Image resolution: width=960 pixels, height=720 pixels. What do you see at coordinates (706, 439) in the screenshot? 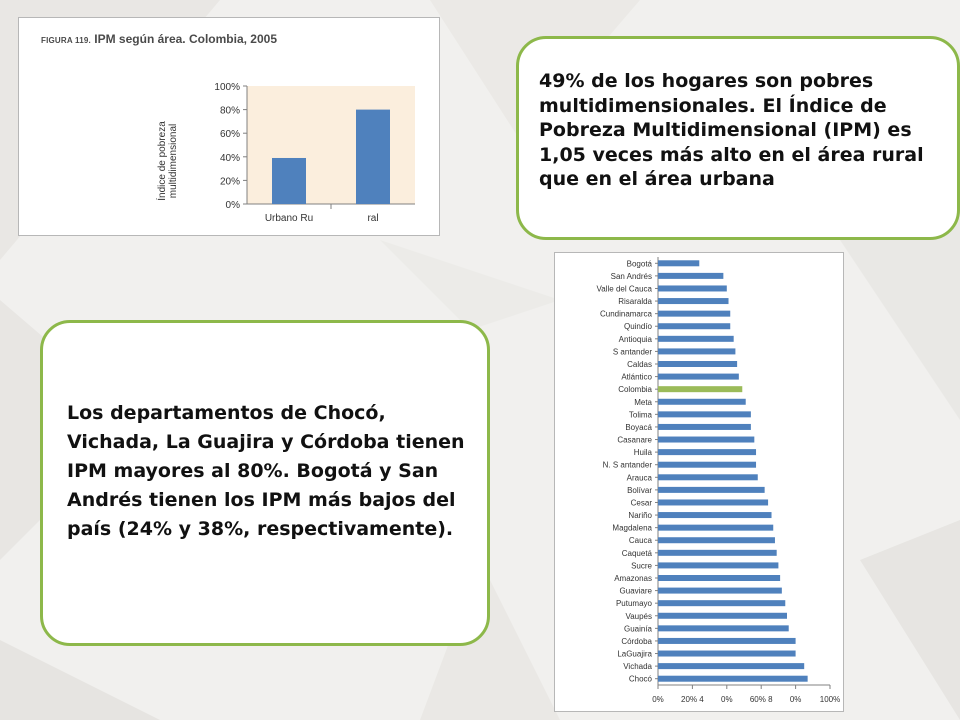
I see `bar-casanare` at bounding box center [706, 439].